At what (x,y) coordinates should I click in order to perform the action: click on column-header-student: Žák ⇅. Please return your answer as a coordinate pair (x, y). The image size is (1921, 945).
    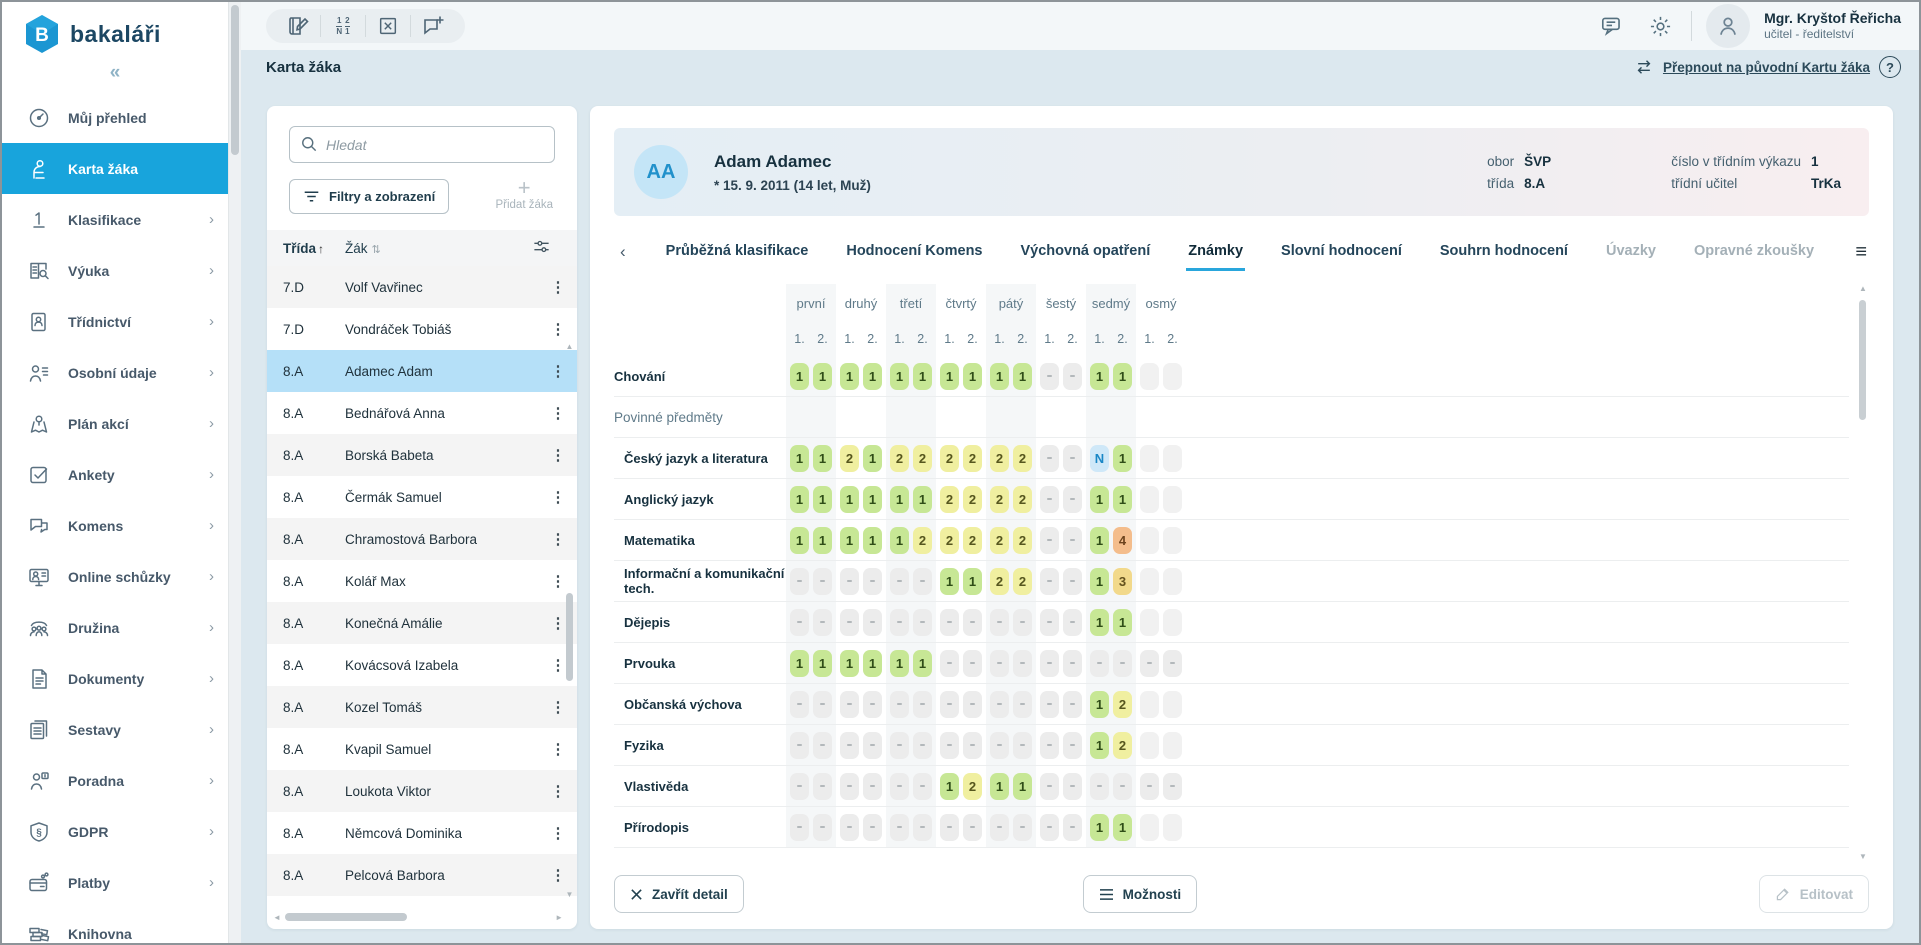
    Looking at the image, I should click on (363, 248).